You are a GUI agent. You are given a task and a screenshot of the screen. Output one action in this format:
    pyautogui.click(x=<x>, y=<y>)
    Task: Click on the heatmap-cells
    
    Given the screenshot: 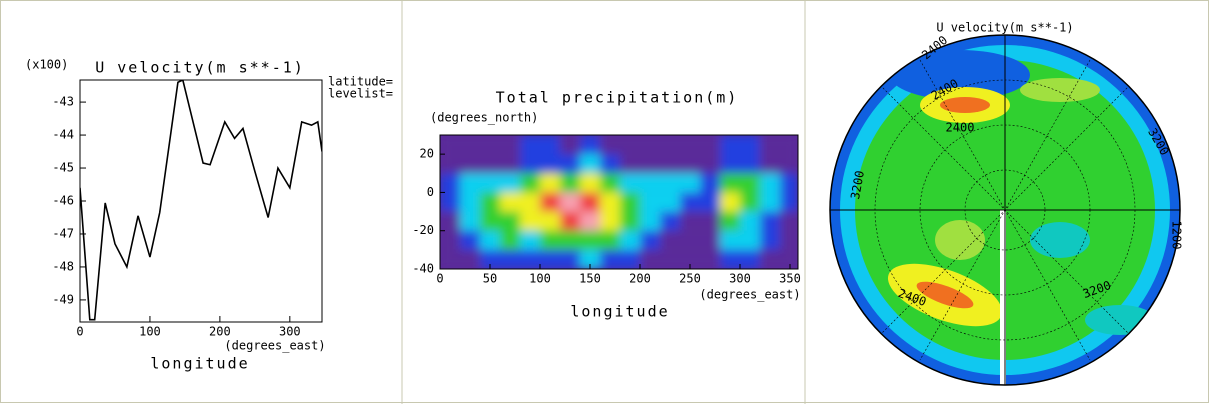 What is the action you would take?
    pyautogui.click(x=619, y=202)
    